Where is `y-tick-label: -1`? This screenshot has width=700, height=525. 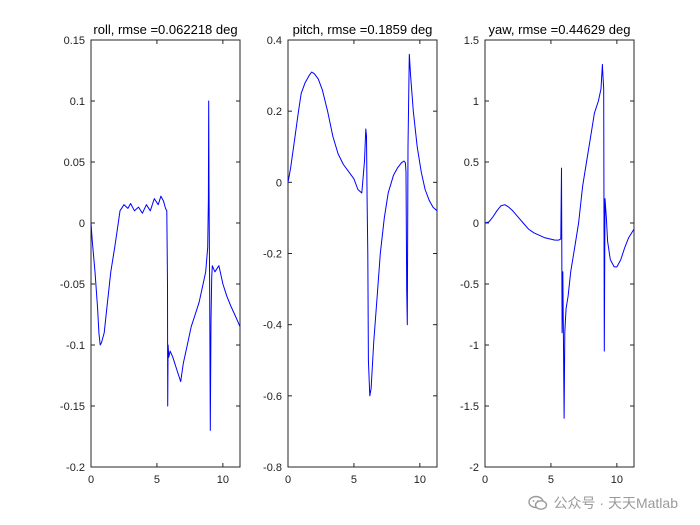
y-tick-label: -1 is located at coordinates (474, 346).